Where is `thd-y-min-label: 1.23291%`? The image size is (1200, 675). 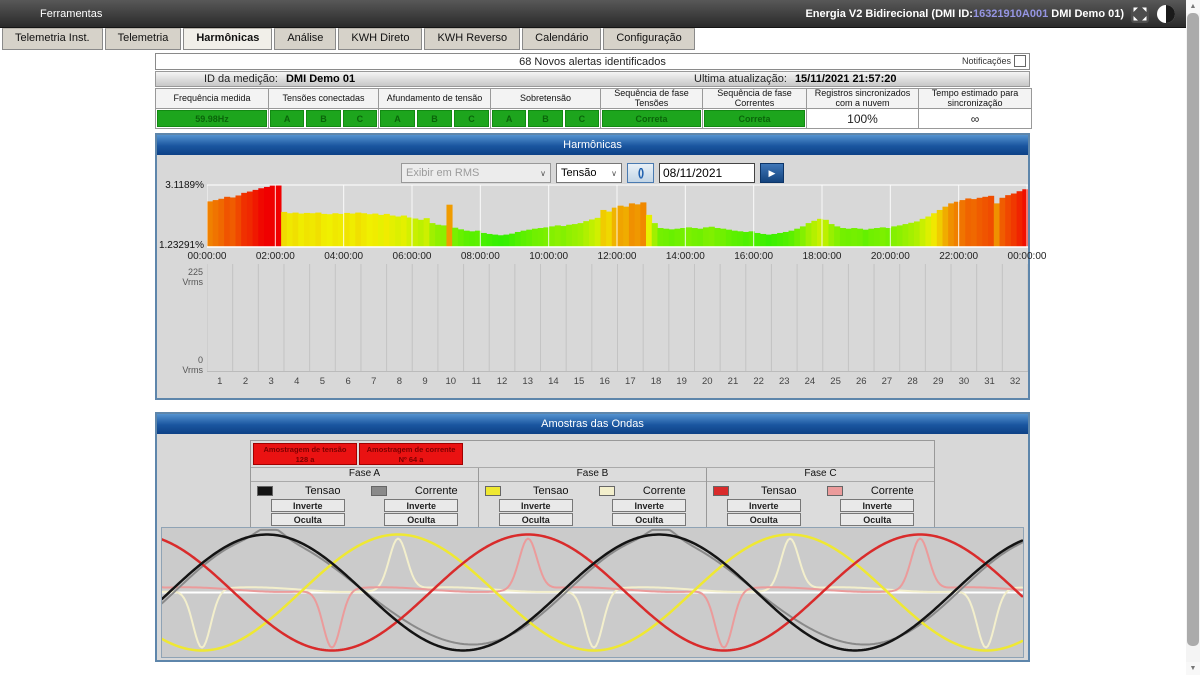
thd-y-min-label: 1.23291% is located at coordinates (181, 245).